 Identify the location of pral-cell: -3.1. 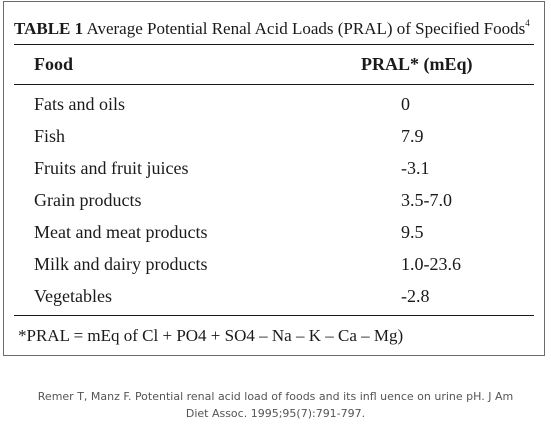
(415, 168).